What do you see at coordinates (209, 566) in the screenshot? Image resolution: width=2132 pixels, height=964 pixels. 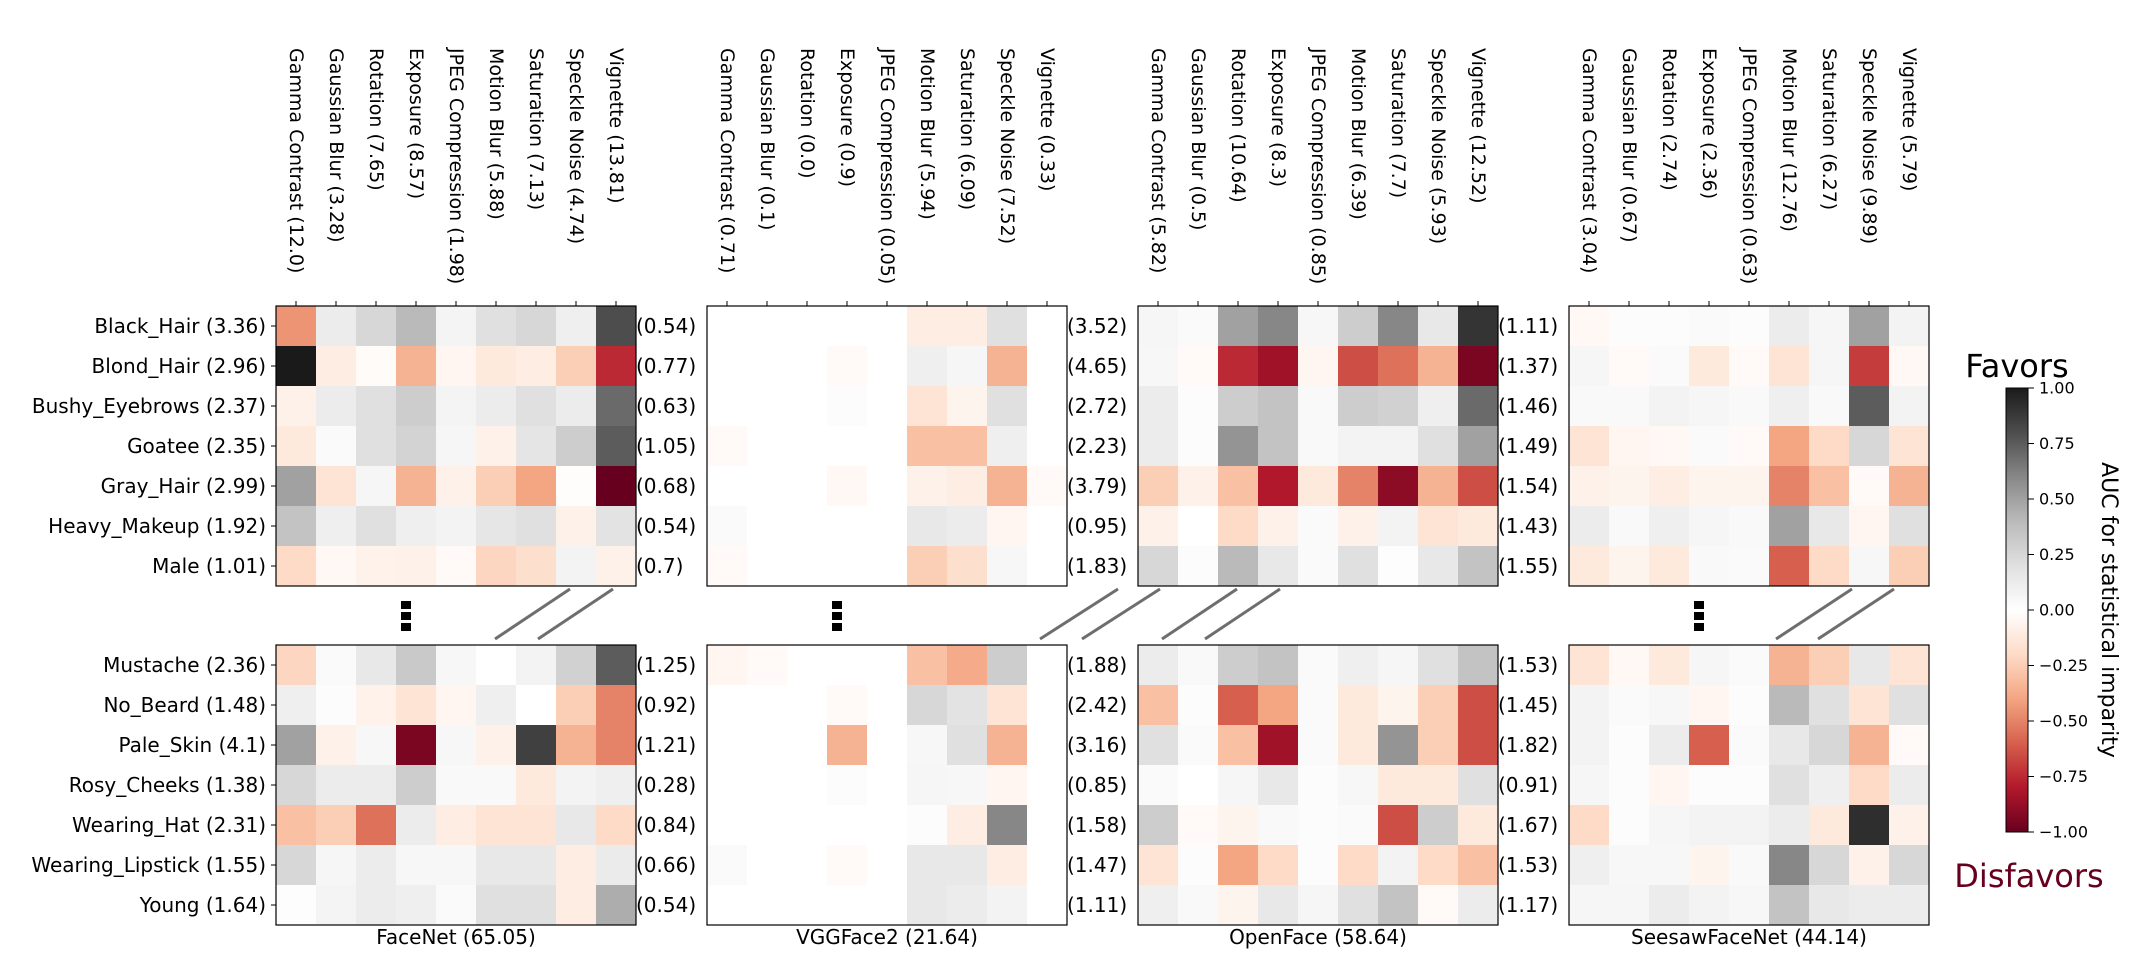 I see `row-label: Male (1.01)` at bounding box center [209, 566].